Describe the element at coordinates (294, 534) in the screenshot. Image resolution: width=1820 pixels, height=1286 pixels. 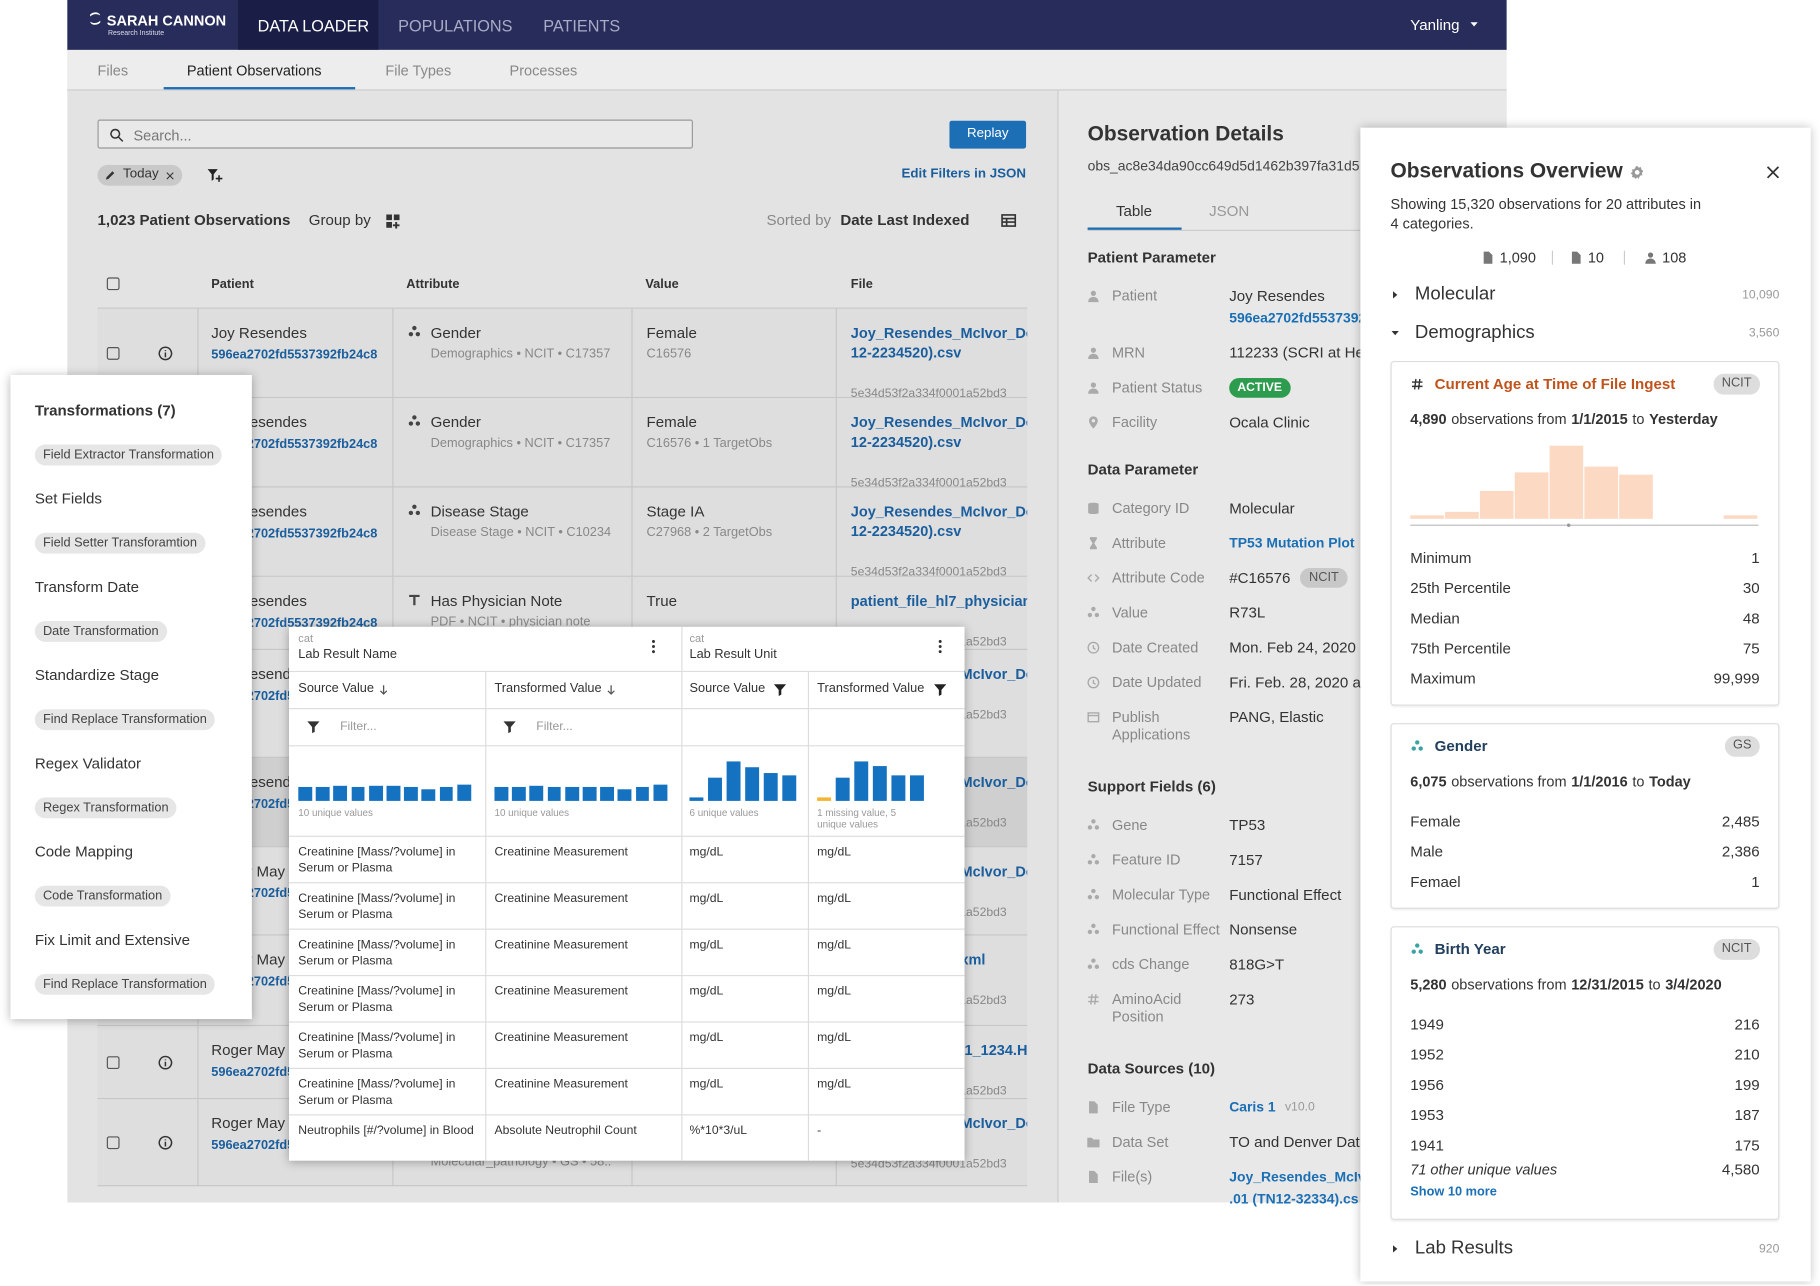
I see `patient-id: 596ea2702fd5537392fb24c8` at that location.